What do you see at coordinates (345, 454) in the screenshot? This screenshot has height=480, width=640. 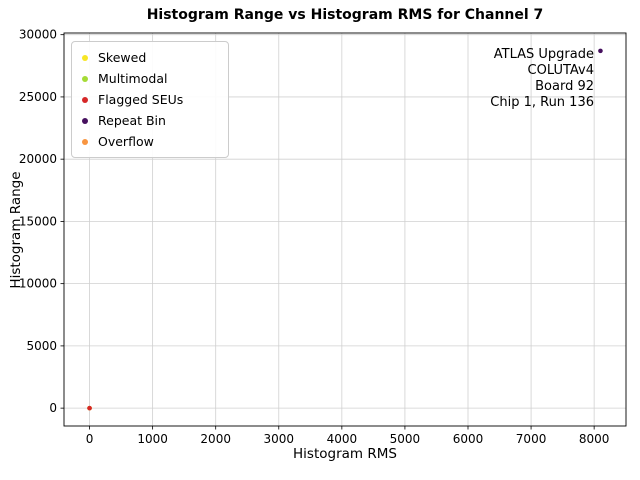 I see `x-axis-label: Histogram RMS` at bounding box center [345, 454].